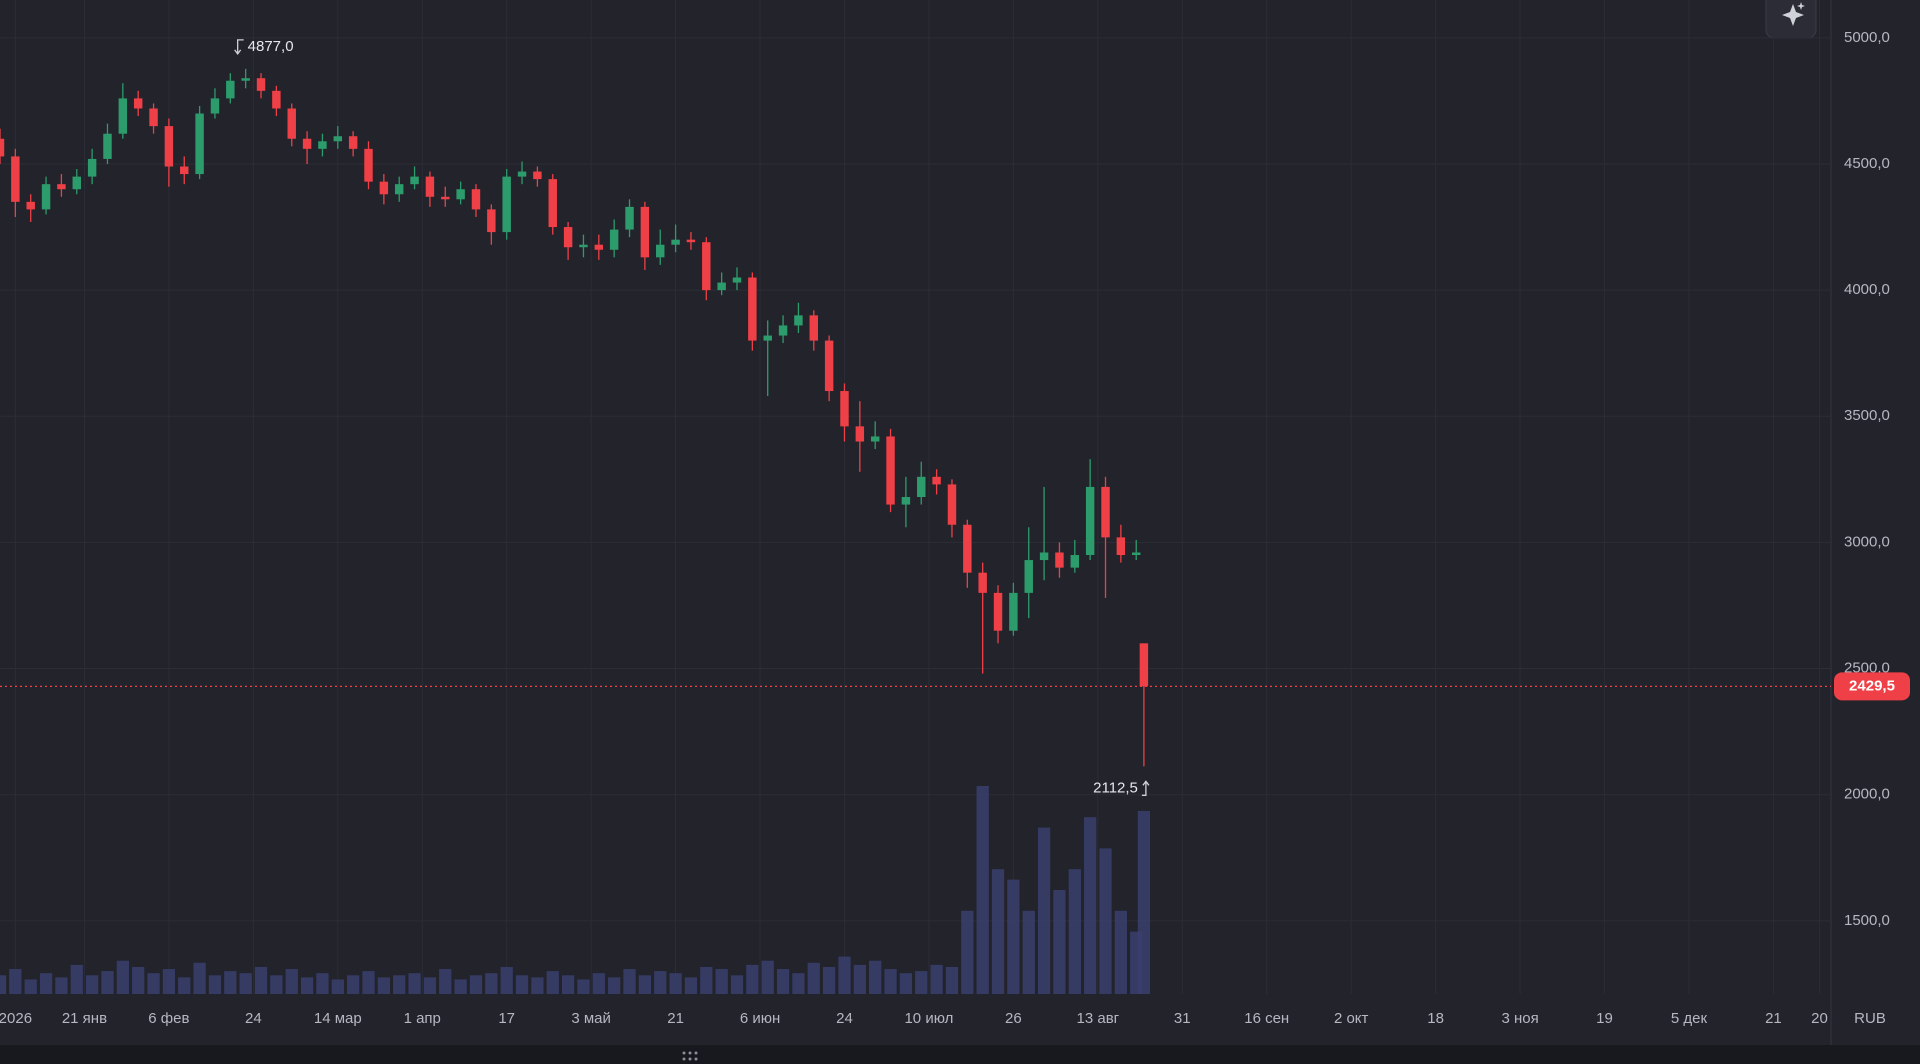  What do you see at coordinates (1867, 794) in the screenshot?
I see `y-tick-label: 2000,0` at bounding box center [1867, 794].